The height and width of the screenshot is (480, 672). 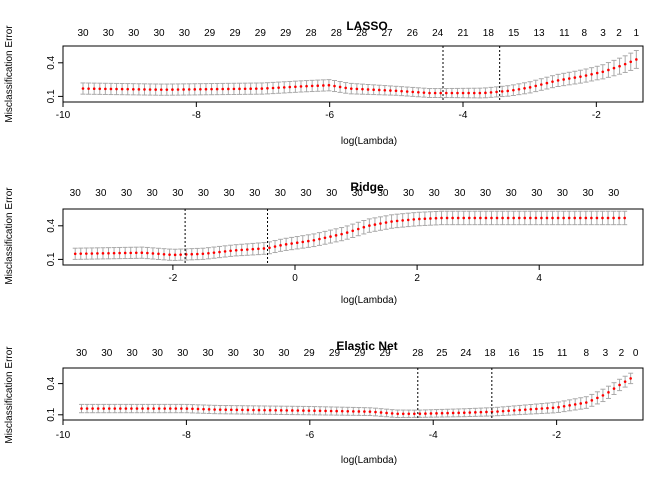 What do you see at coordinates (335, 353) in the screenshot?
I see `top-axis-label: 29` at bounding box center [335, 353].